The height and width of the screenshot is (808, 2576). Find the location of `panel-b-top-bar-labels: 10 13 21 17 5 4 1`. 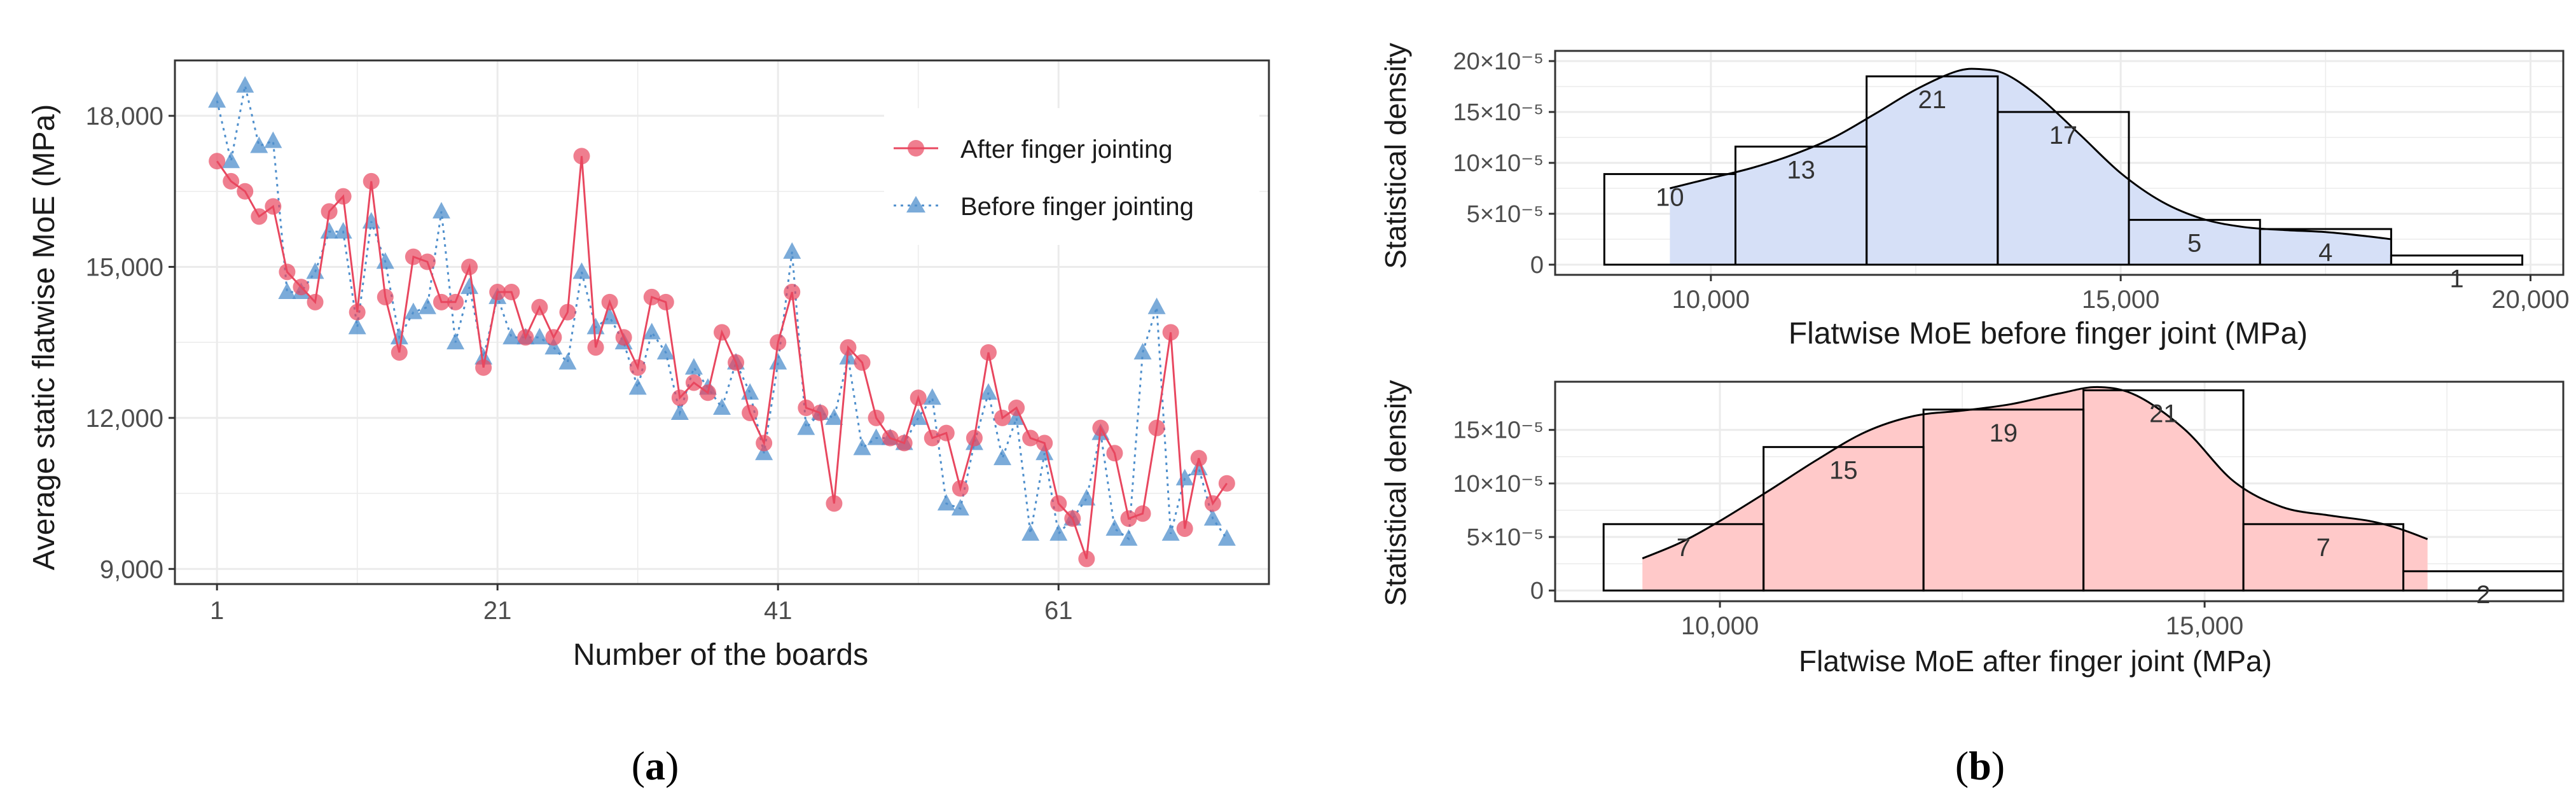

panel-b-top-bar-labels: 10 13 21 17 5 4 1 is located at coordinates (2059, 189).